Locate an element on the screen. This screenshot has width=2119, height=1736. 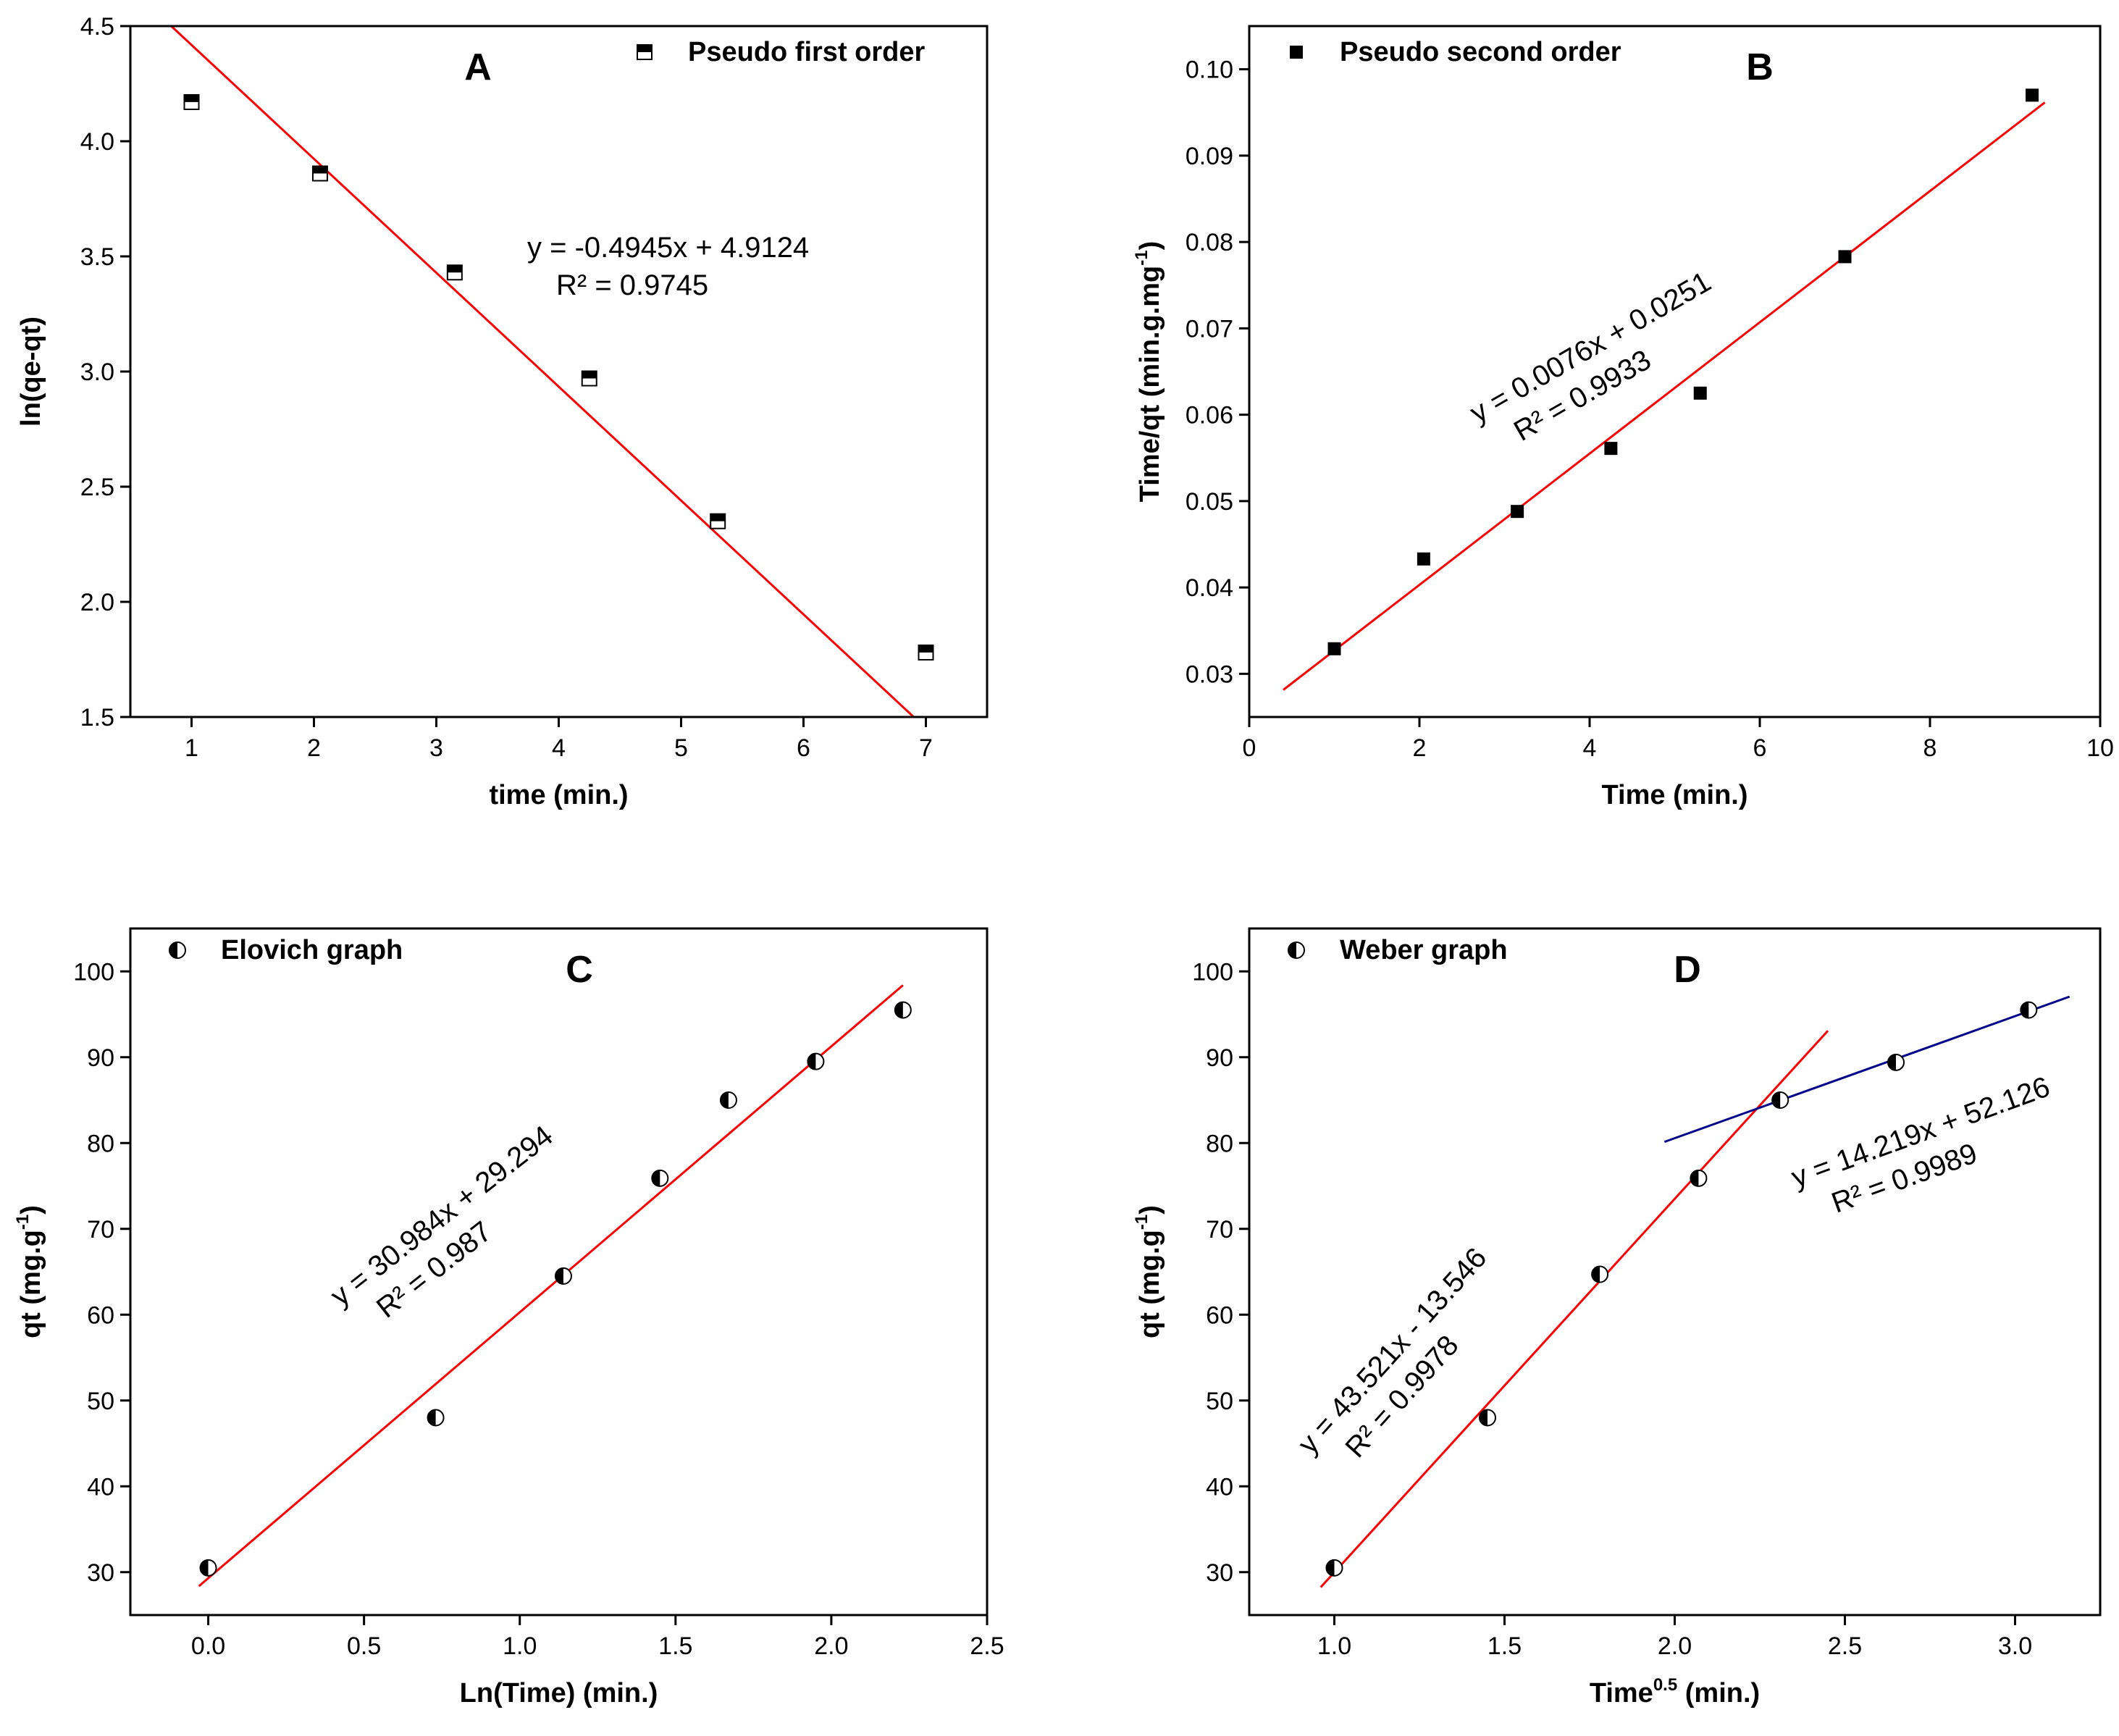
x-tick-label: 10 is located at coordinates (2100, 748).